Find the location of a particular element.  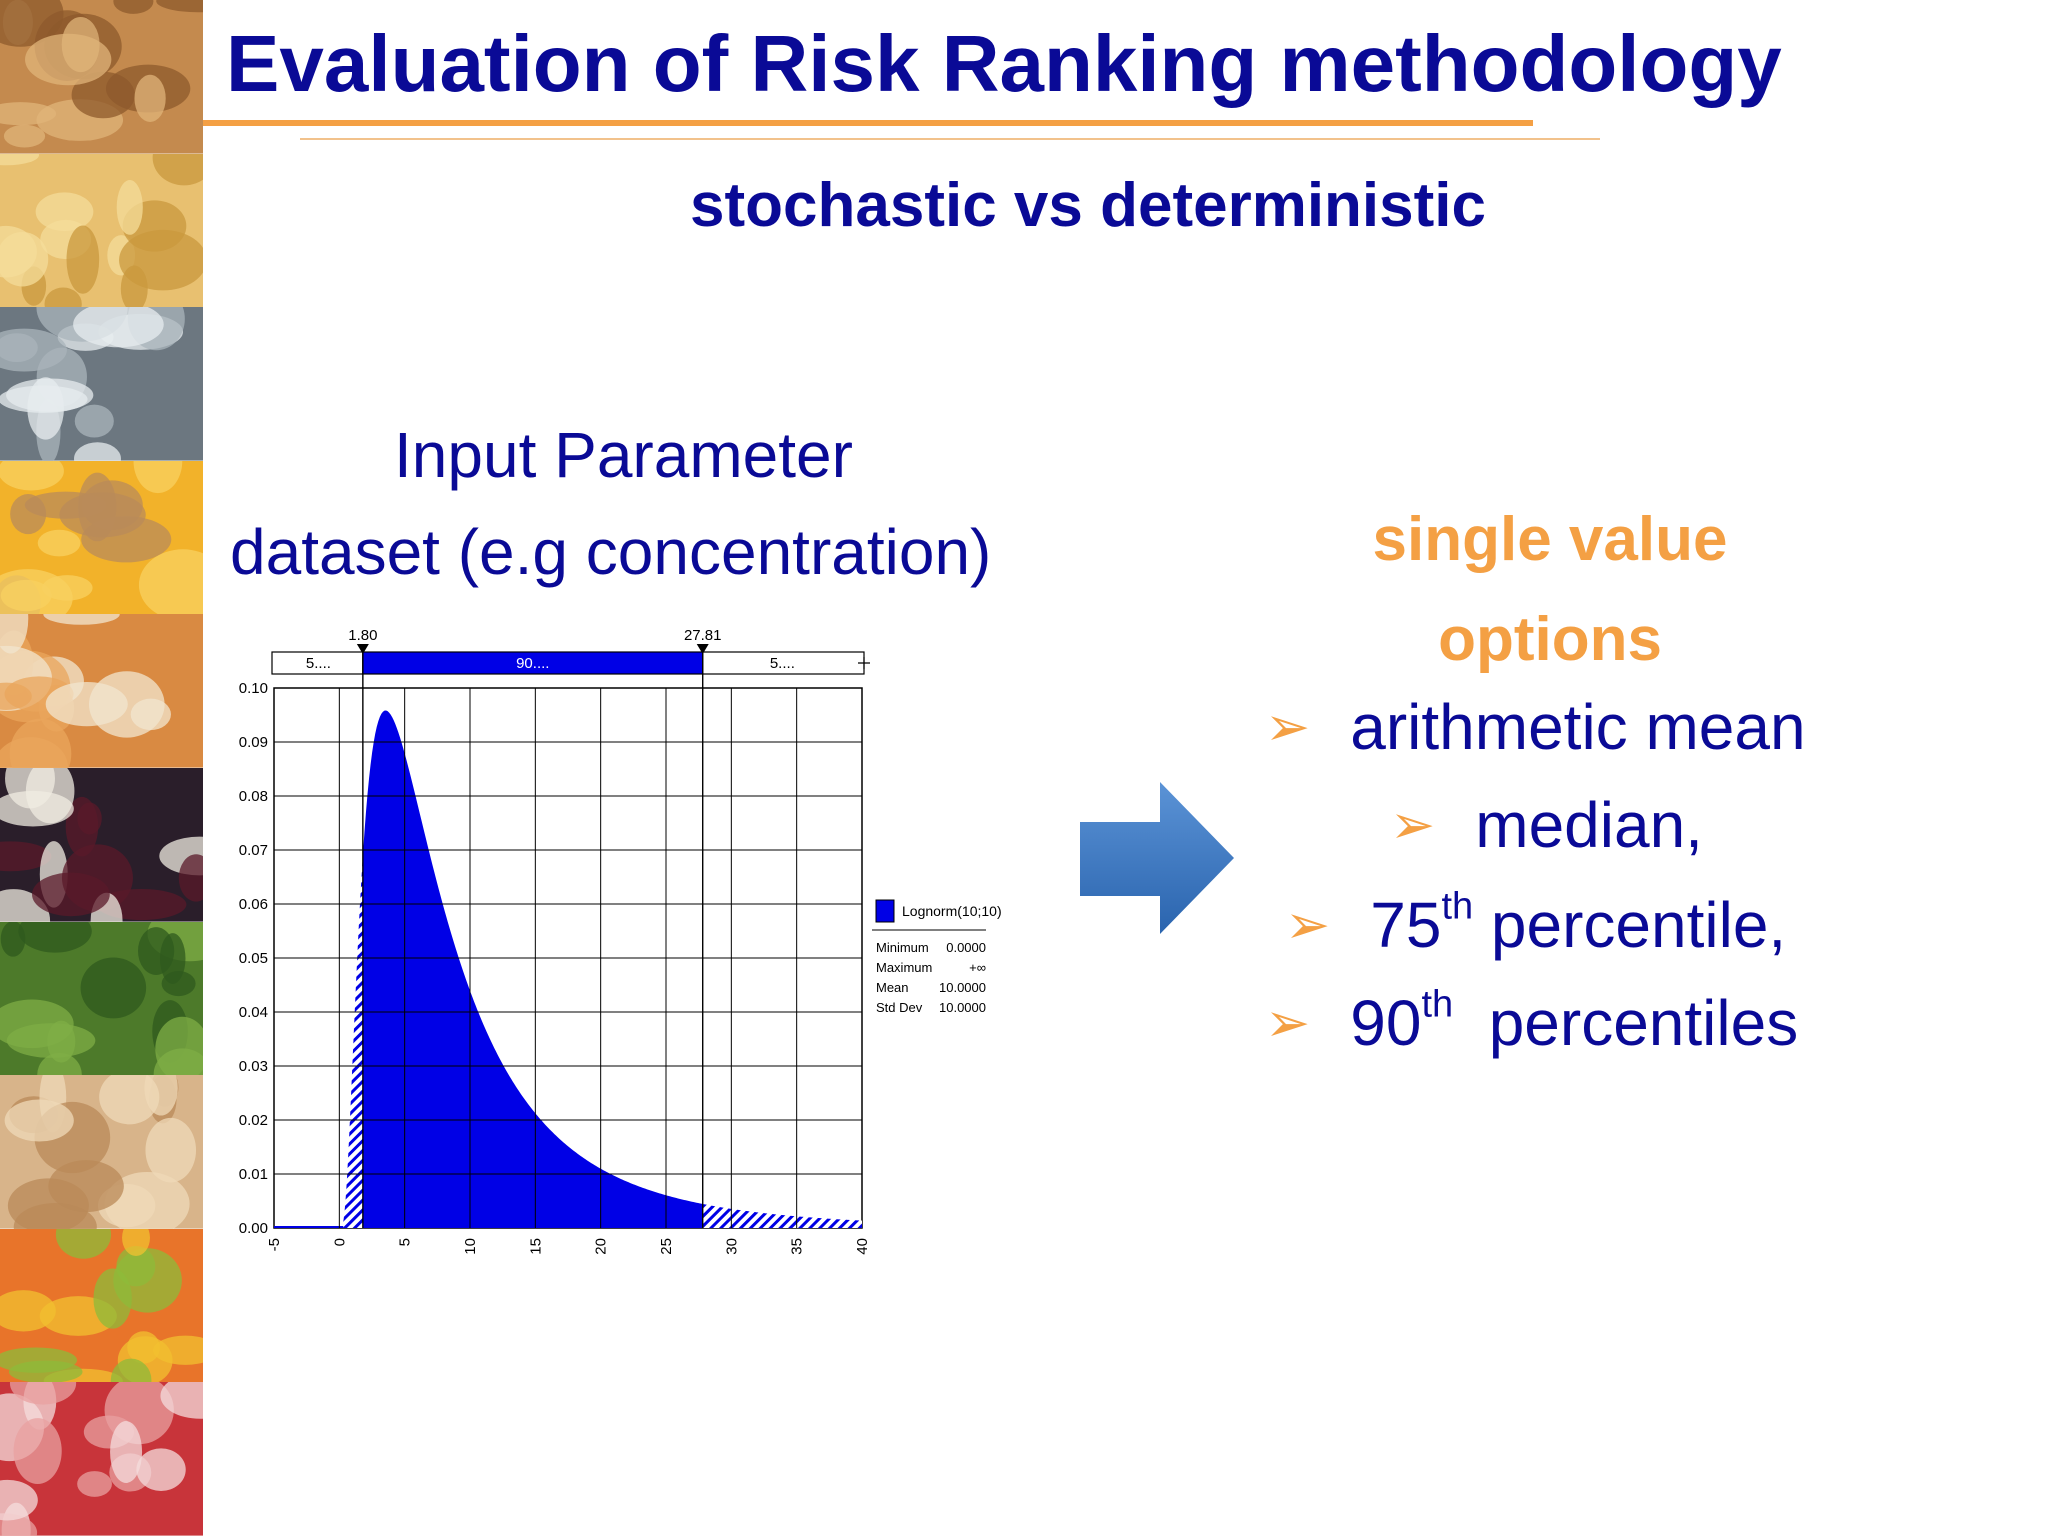

chart-caption-line-1: Input Parameter is located at coordinates (623, 455).